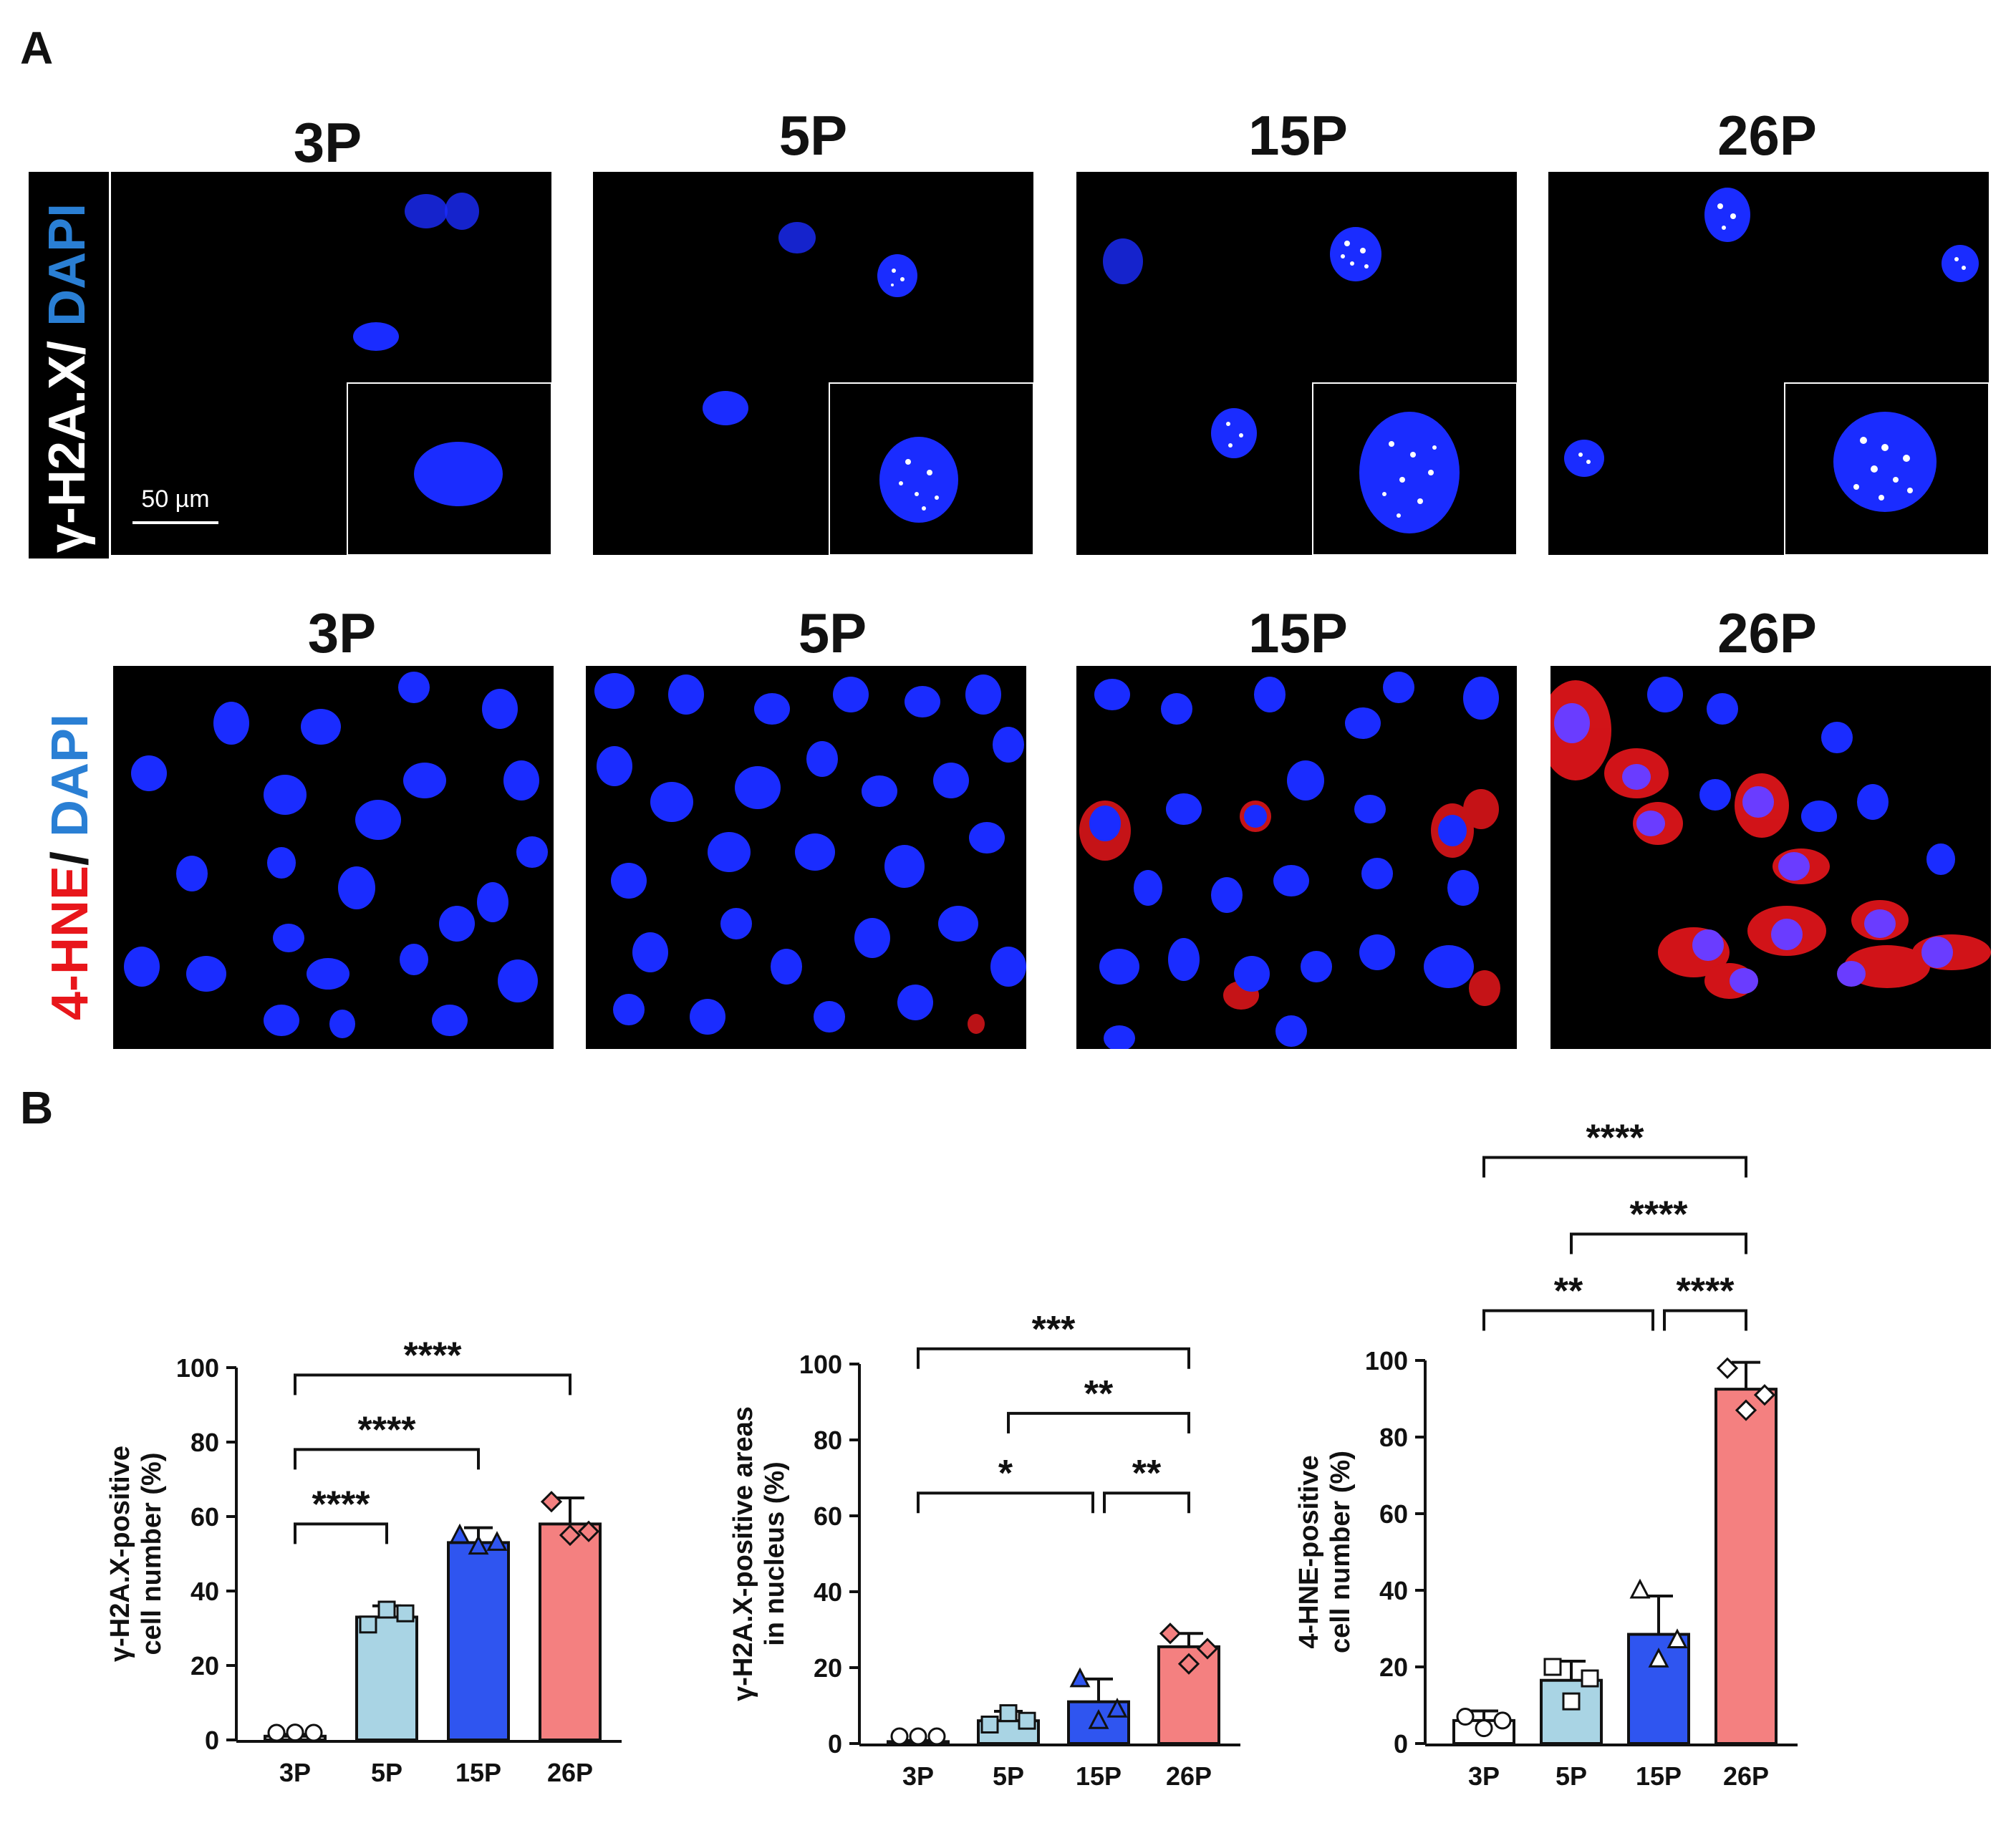  I want to click on panel-label-a: A, so click(37, 48).